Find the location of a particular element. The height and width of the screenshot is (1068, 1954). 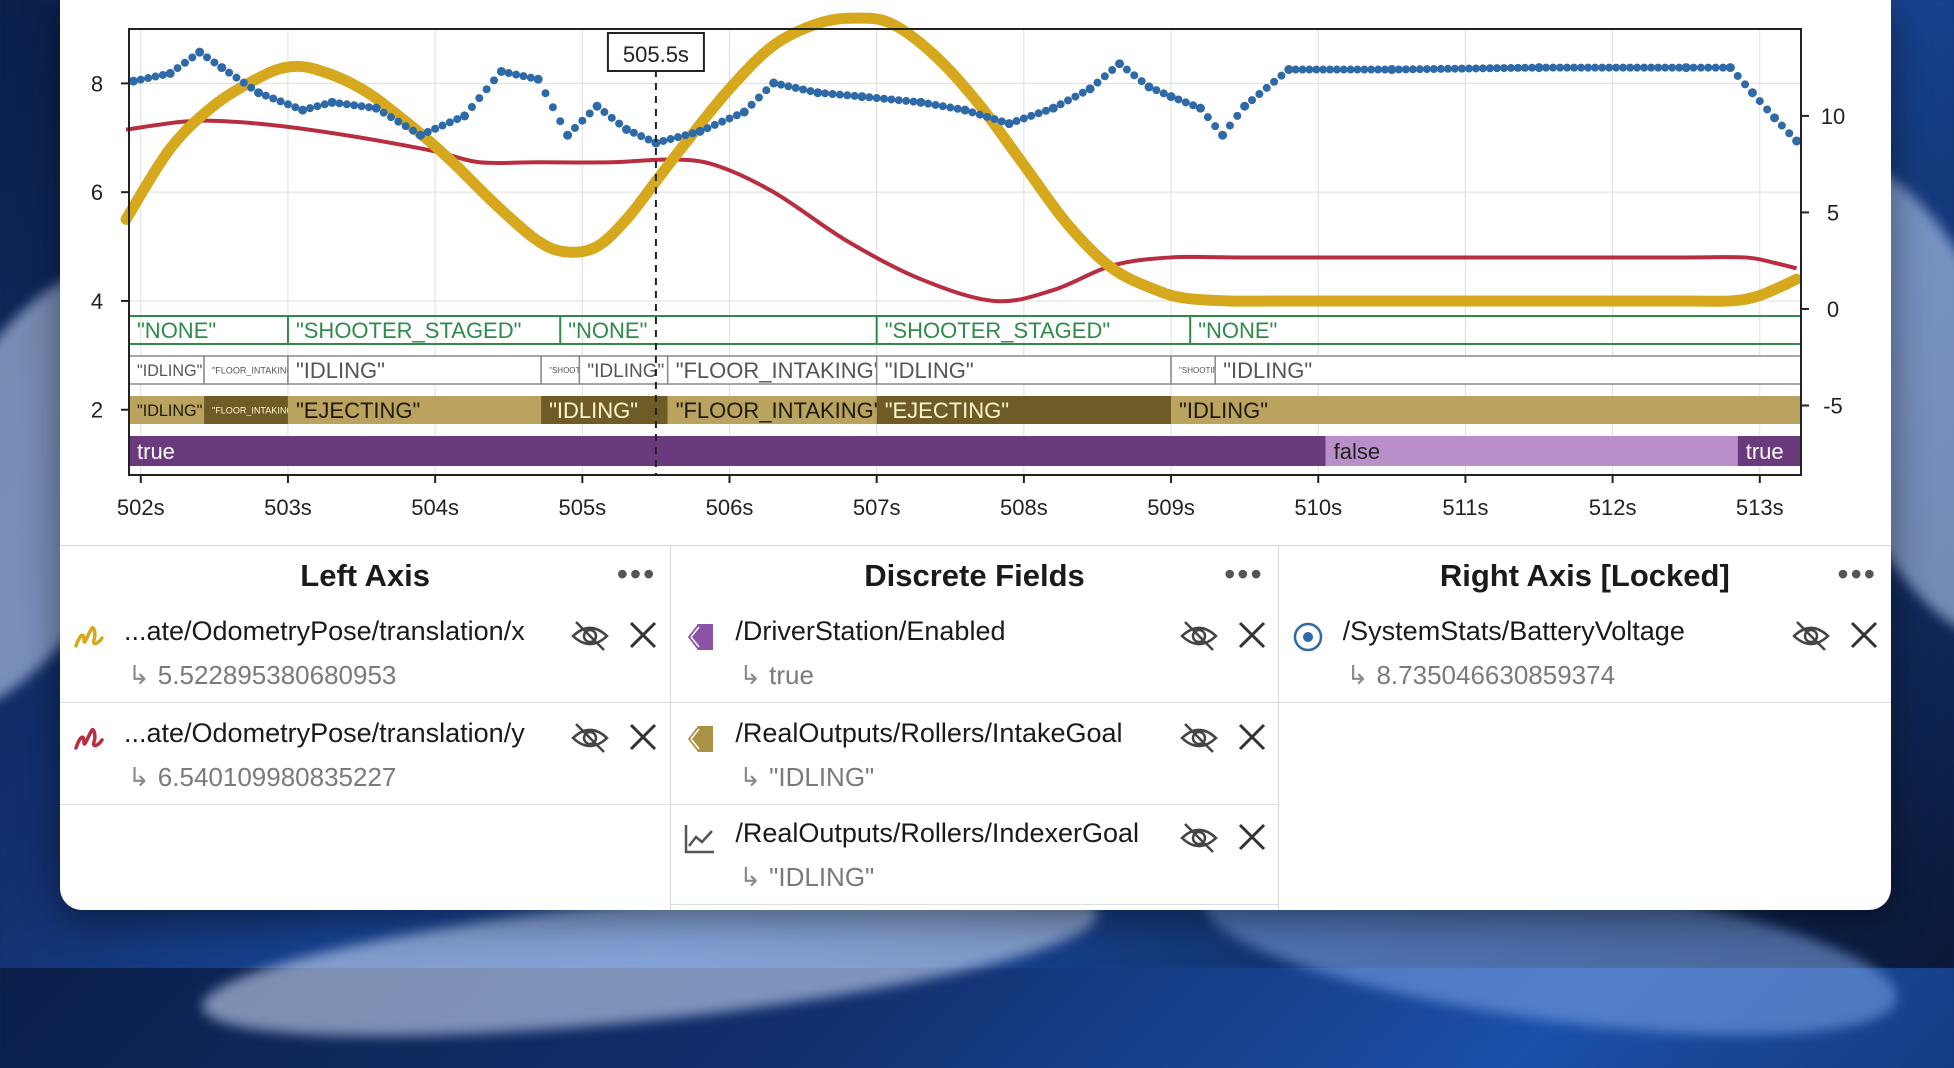

field-row-driverstation-enabled: /DriverStation/Enabled ↳ true is located at coordinates (974, 652).